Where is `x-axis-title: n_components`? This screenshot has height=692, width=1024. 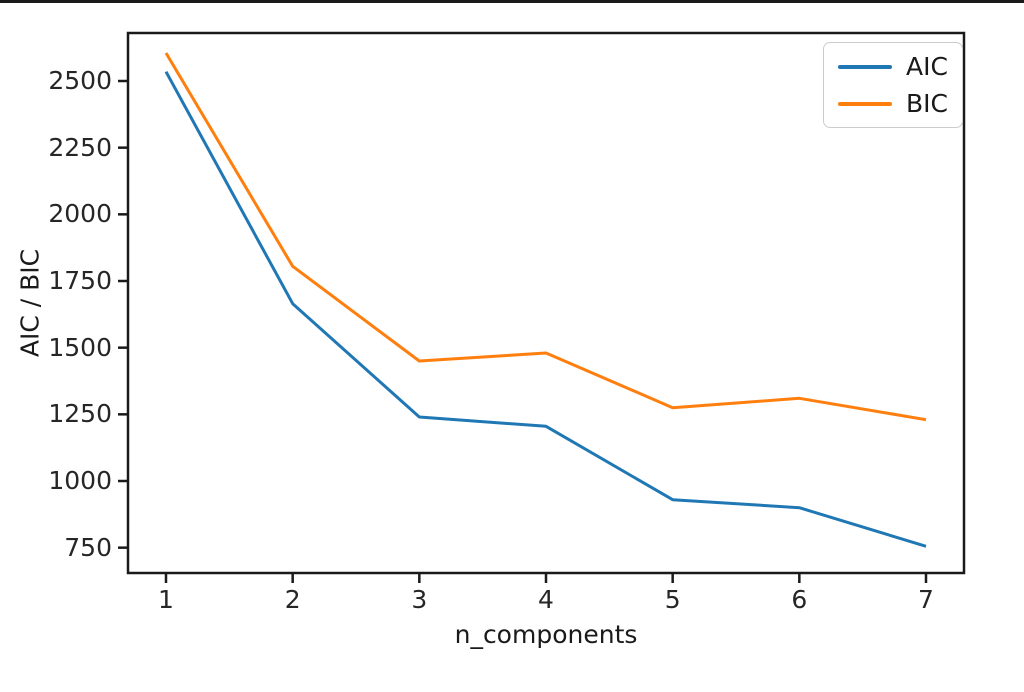 x-axis-title: n_components is located at coordinates (546, 634).